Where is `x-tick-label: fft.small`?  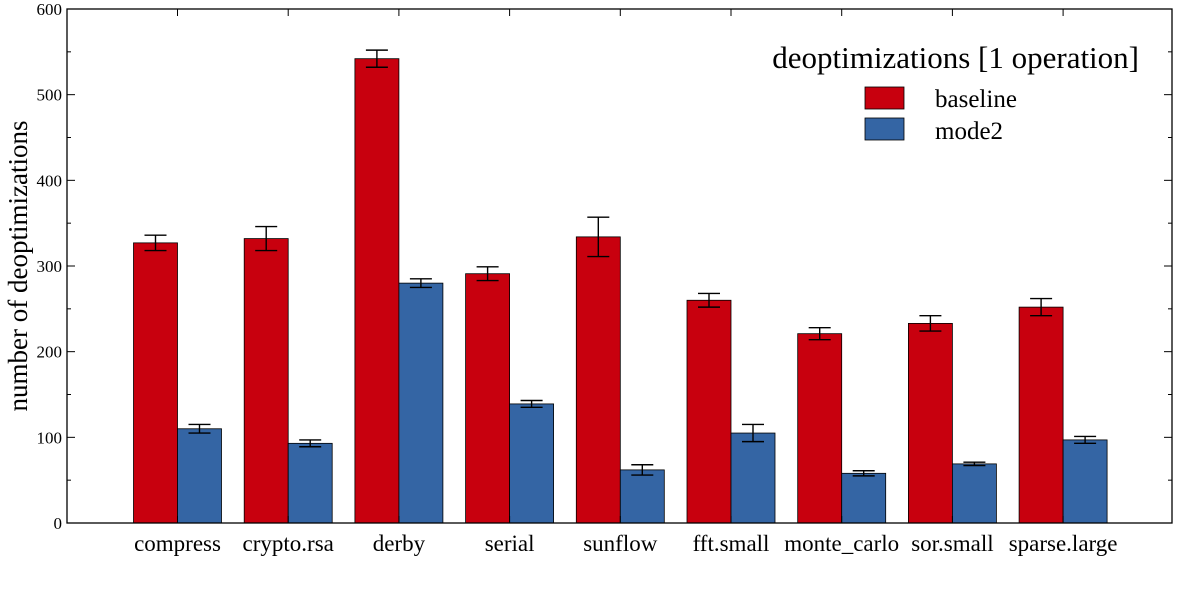
x-tick-label: fft.small is located at coordinates (731, 543).